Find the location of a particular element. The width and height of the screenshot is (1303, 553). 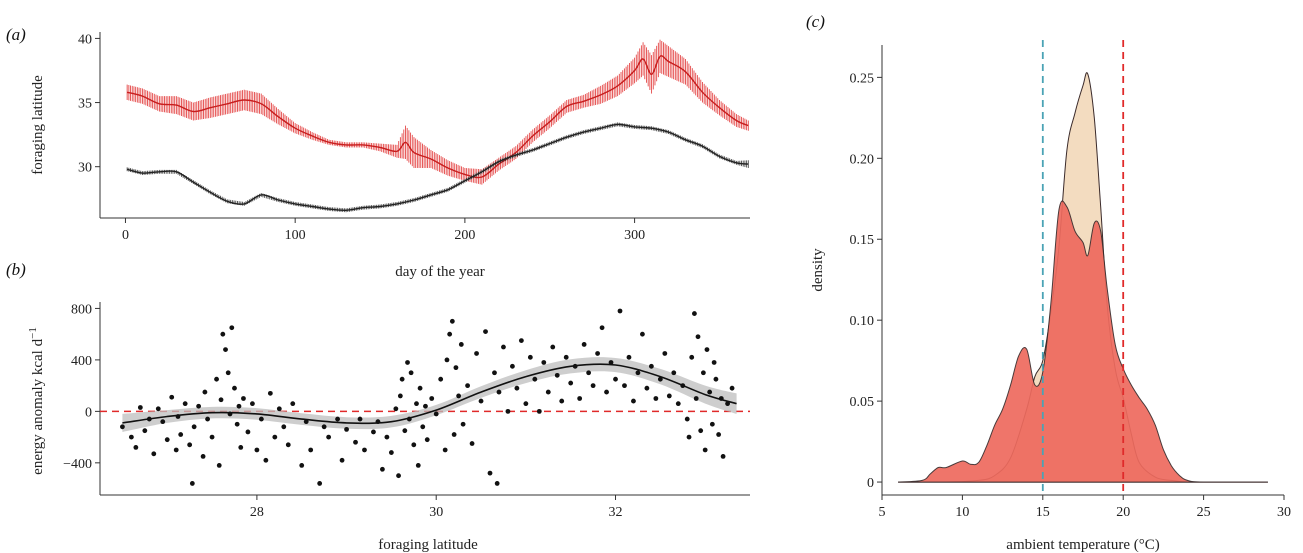

panel-a-series-black is located at coordinates (437, 167).